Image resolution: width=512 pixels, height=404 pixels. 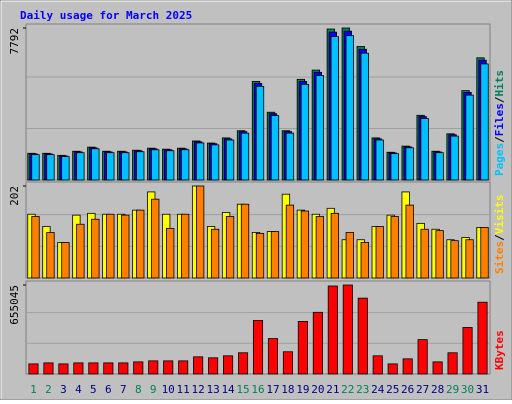 What do you see at coordinates (108, 389) in the screenshot?
I see `x-tick-label: 6` at bounding box center [108, 389].